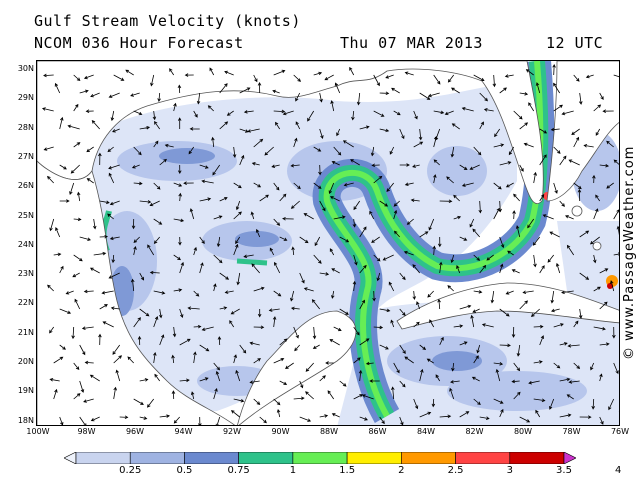 This screenshot has height=480, width=640. I want to click on lat-label: 26N, so click(25, 186).